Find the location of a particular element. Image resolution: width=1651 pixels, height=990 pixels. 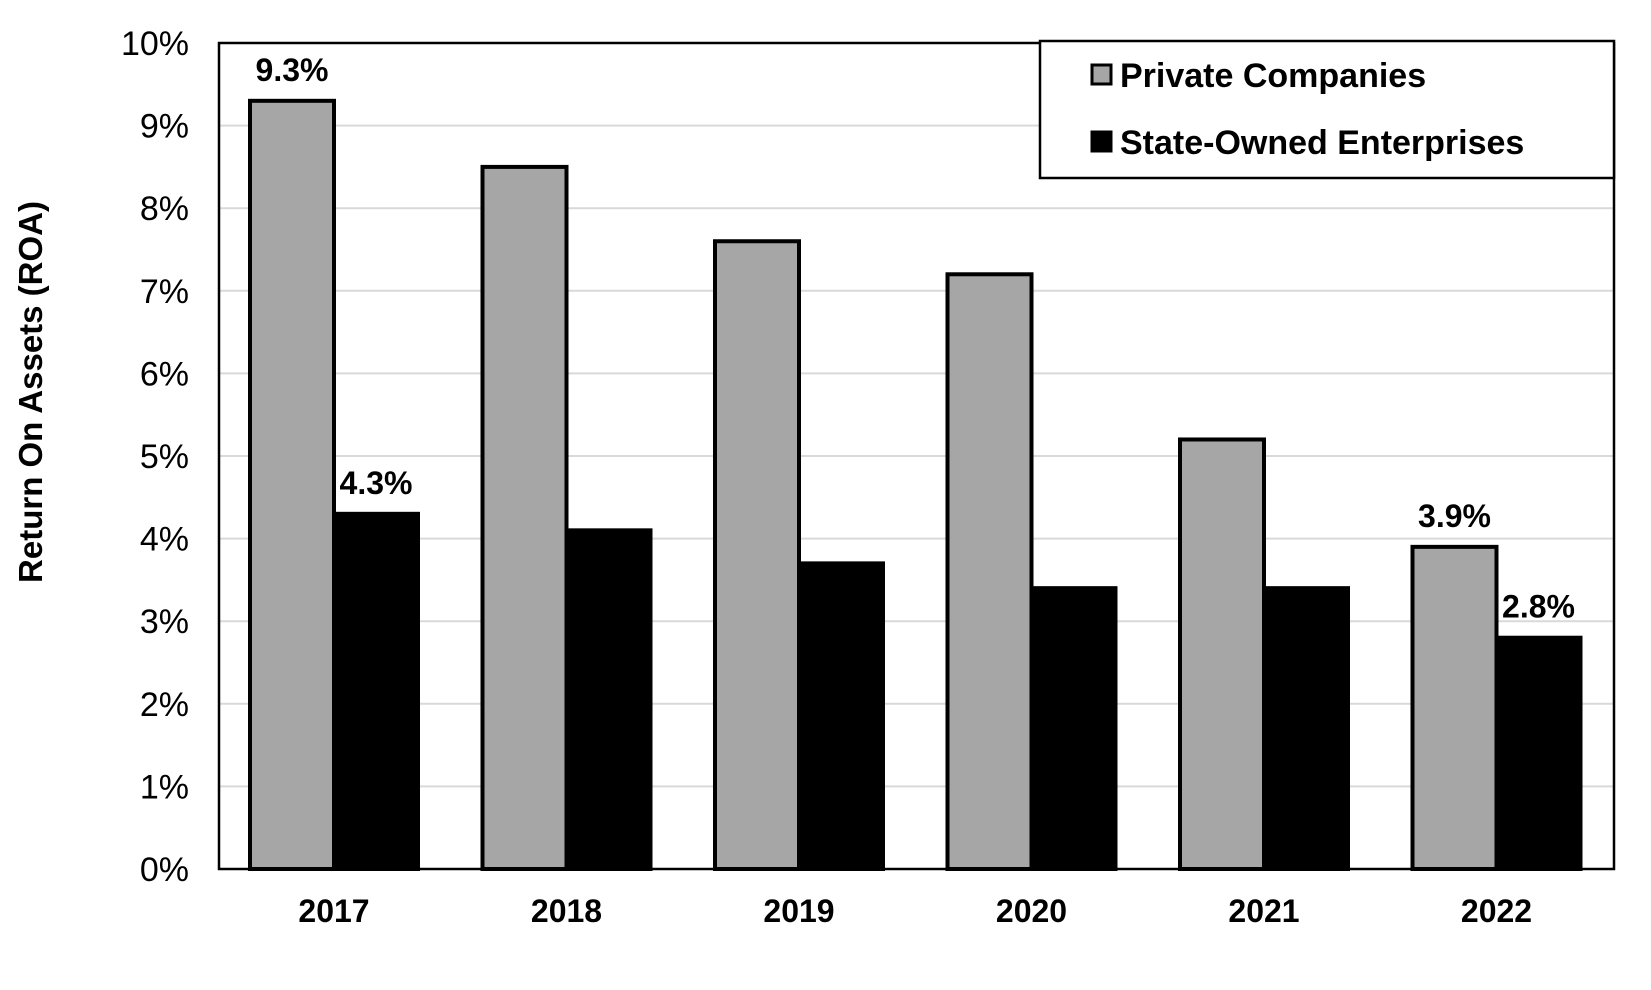

x-tick-label: 2017 is located at coordinates (333, 911).